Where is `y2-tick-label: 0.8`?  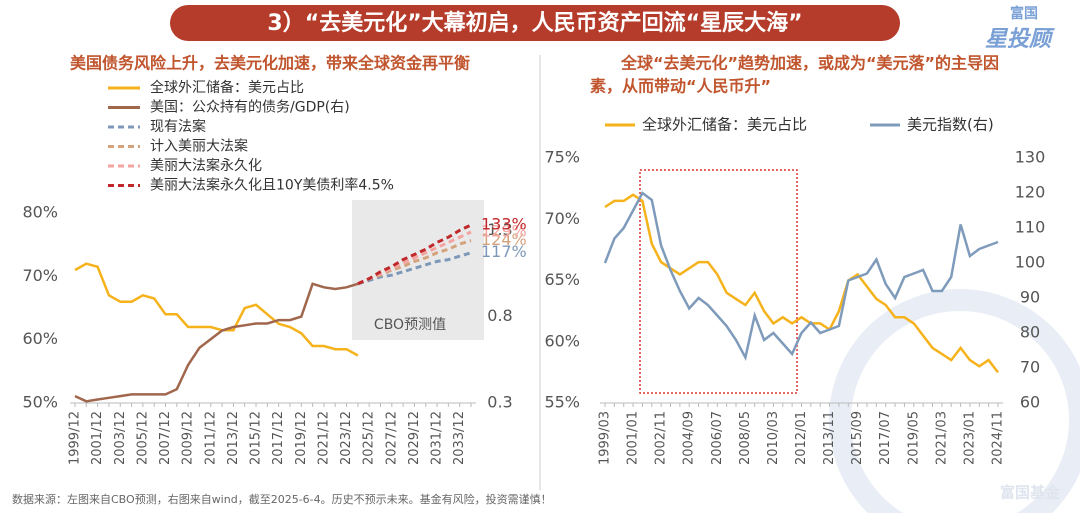 y2-tick-label: 0.8 is located at coordinates (499, 315).